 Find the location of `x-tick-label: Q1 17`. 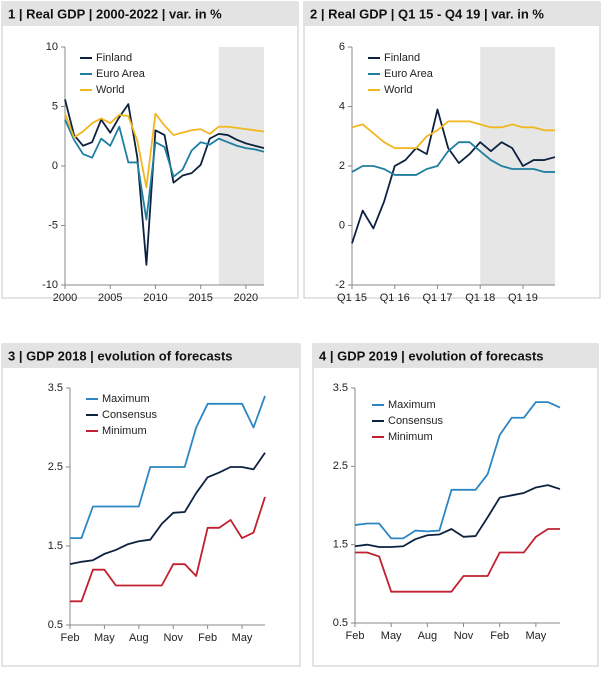

x-tick-label: Q1 17 is located at coordinates (437, 298).